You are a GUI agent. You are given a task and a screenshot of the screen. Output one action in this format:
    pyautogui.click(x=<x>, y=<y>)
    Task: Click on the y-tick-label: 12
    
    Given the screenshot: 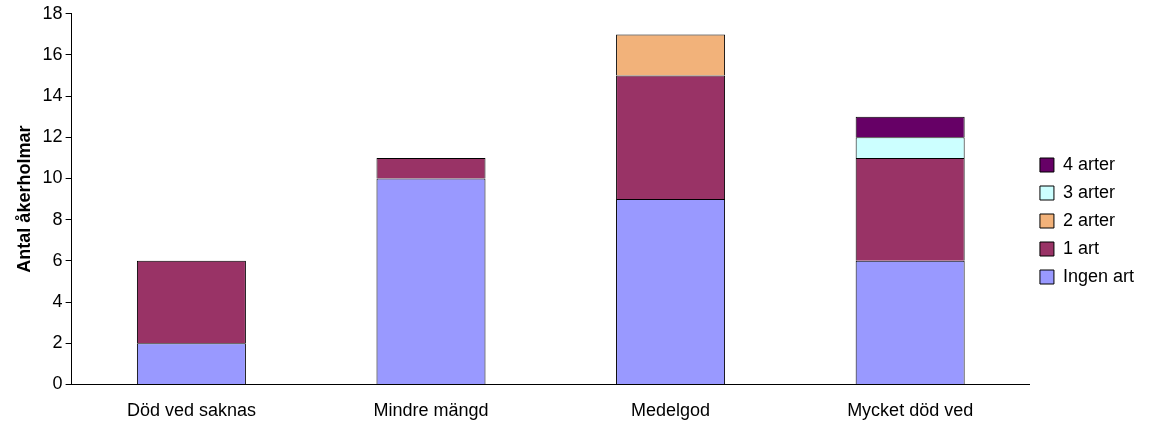 What is the action you would take?
    pyautogui.click(x=52, y=136)
    